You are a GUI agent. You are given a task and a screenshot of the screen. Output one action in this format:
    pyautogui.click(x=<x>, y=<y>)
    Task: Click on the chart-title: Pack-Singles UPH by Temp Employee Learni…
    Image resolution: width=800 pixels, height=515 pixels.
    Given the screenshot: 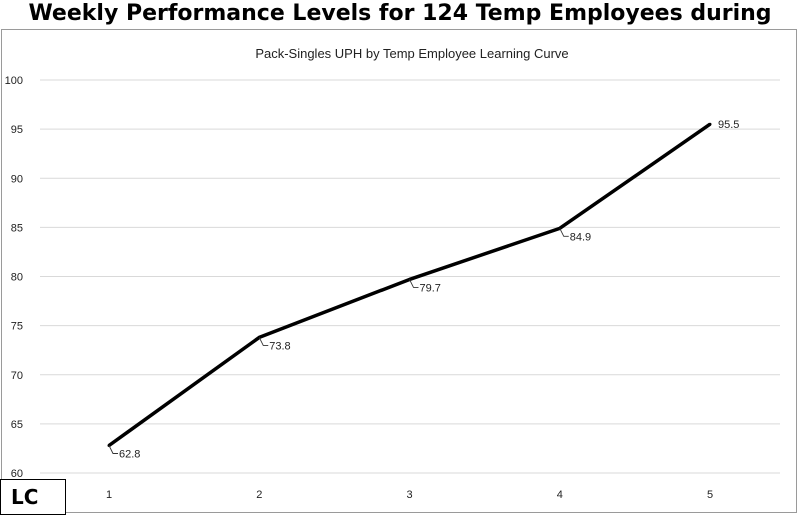 What is the action you would take?
    pyautogui.click(x=411, y=53)
    